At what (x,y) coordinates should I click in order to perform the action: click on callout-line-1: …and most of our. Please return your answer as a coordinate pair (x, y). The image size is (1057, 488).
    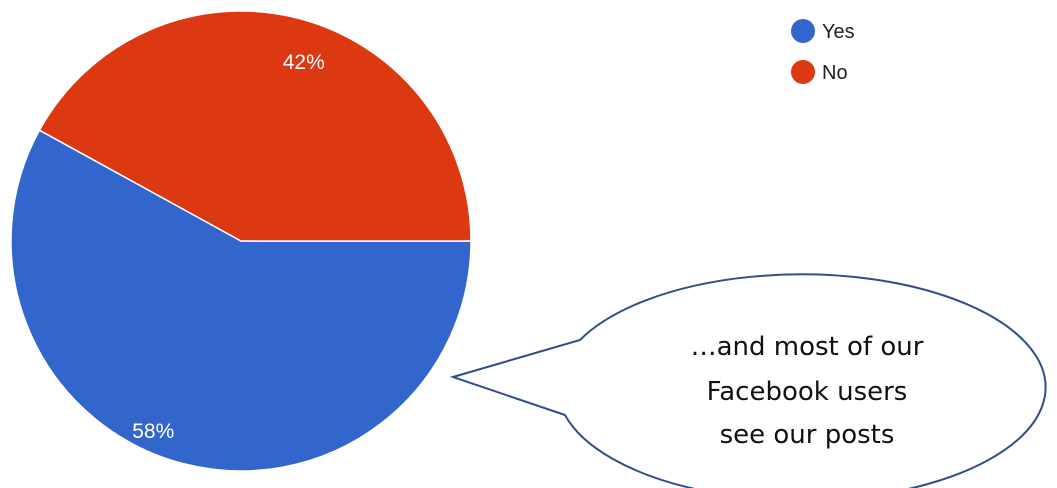
    Looking at the image, I should click on (807, 347).